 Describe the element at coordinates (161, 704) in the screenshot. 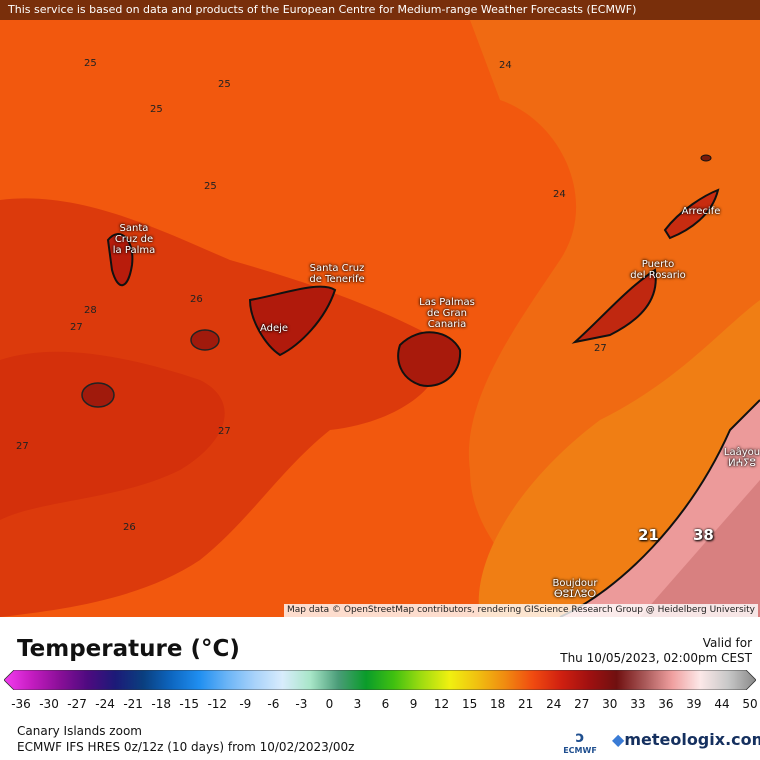

I see `tick-label: -18` at that location.